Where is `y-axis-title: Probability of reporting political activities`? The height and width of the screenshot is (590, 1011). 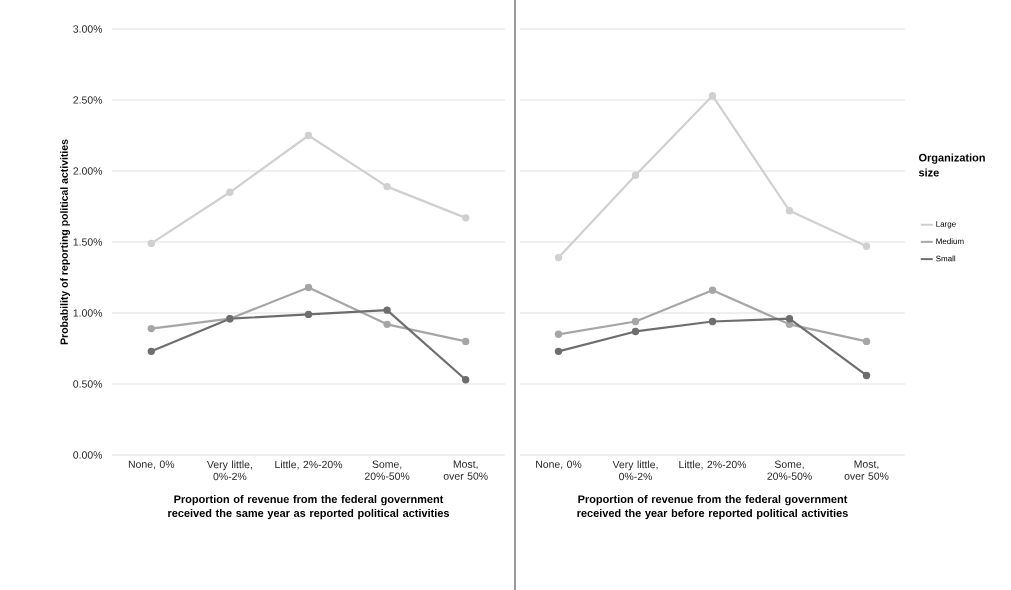
y-axis-title: Probability of reporting political activities is located at coordinates (65, 242).